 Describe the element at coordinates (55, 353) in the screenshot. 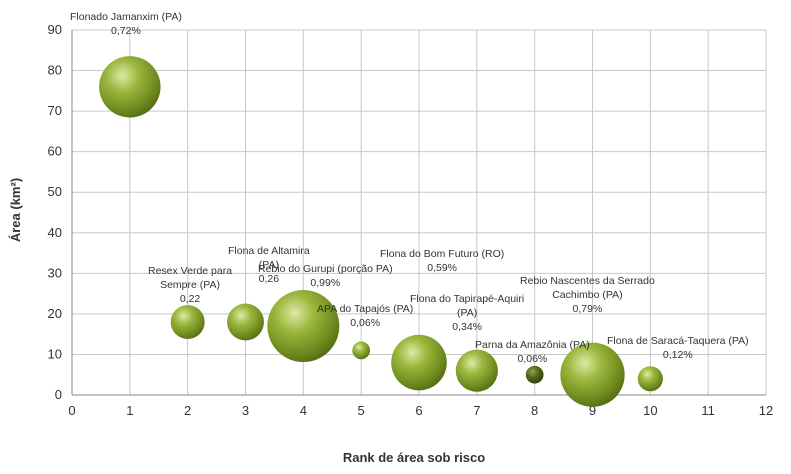

I see `y-tick-label: 10` at that location.